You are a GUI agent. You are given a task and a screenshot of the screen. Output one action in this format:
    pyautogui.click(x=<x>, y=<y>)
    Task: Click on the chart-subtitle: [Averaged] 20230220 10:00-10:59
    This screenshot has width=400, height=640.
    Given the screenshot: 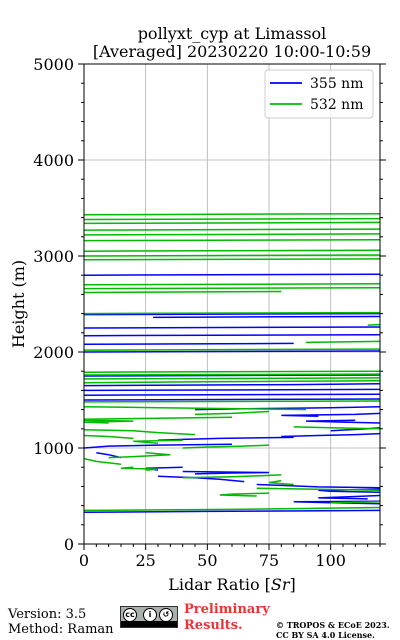 What is the action you would take?
    pyautogui.click(x=232, y=51)
    